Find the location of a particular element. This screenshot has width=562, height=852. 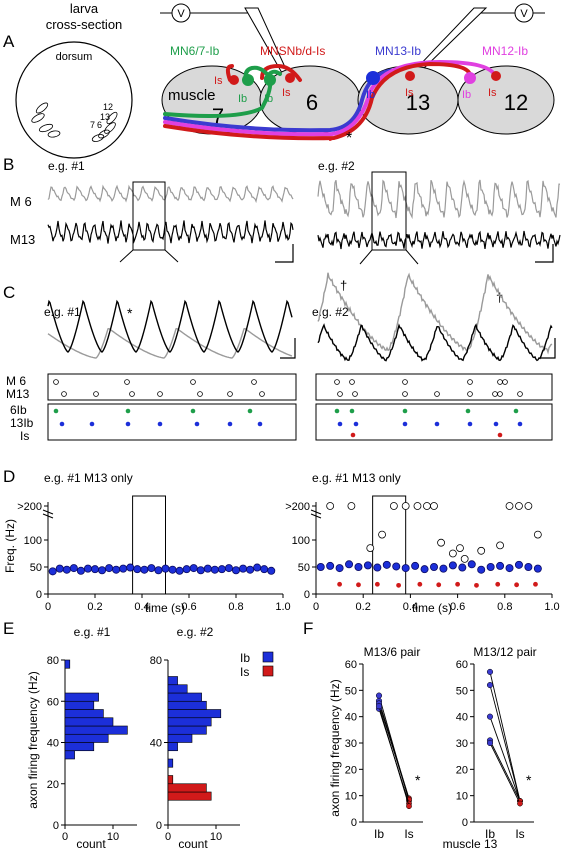

panel-d-right-title: e.g. #1 M13 only is located at coordinates (356, 478).